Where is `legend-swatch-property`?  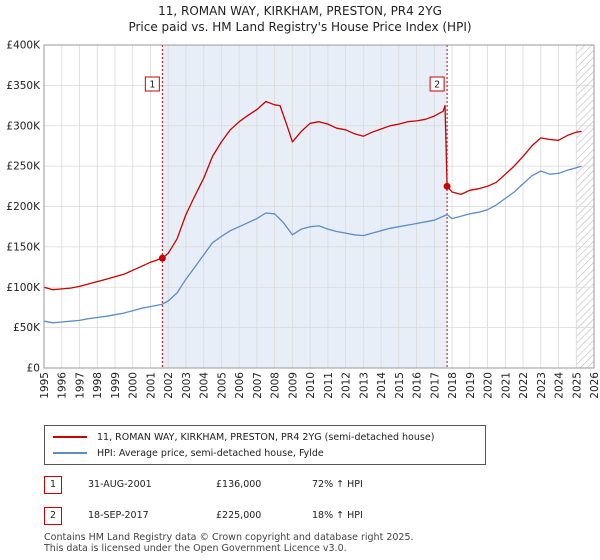
legend-swatch-property is located at coordinates (70, 437).